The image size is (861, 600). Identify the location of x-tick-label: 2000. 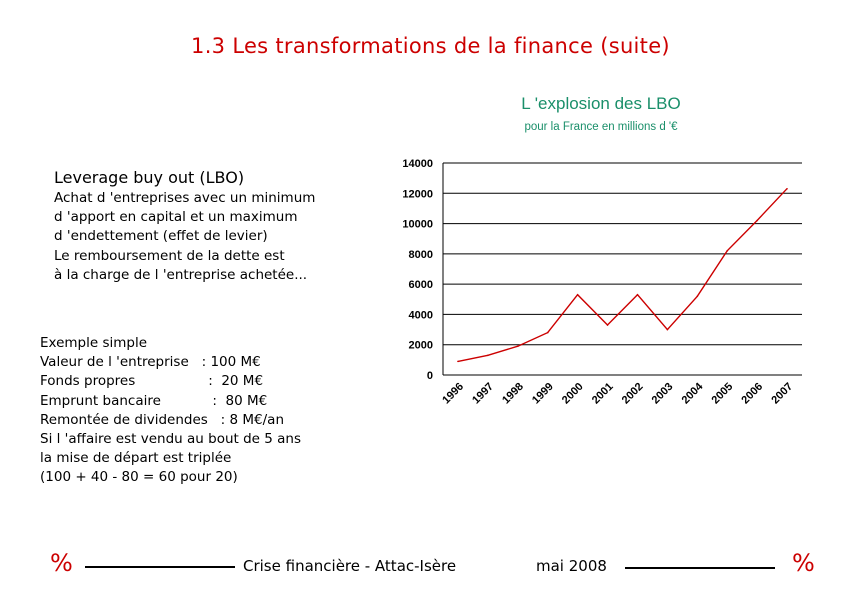
(573, 394).